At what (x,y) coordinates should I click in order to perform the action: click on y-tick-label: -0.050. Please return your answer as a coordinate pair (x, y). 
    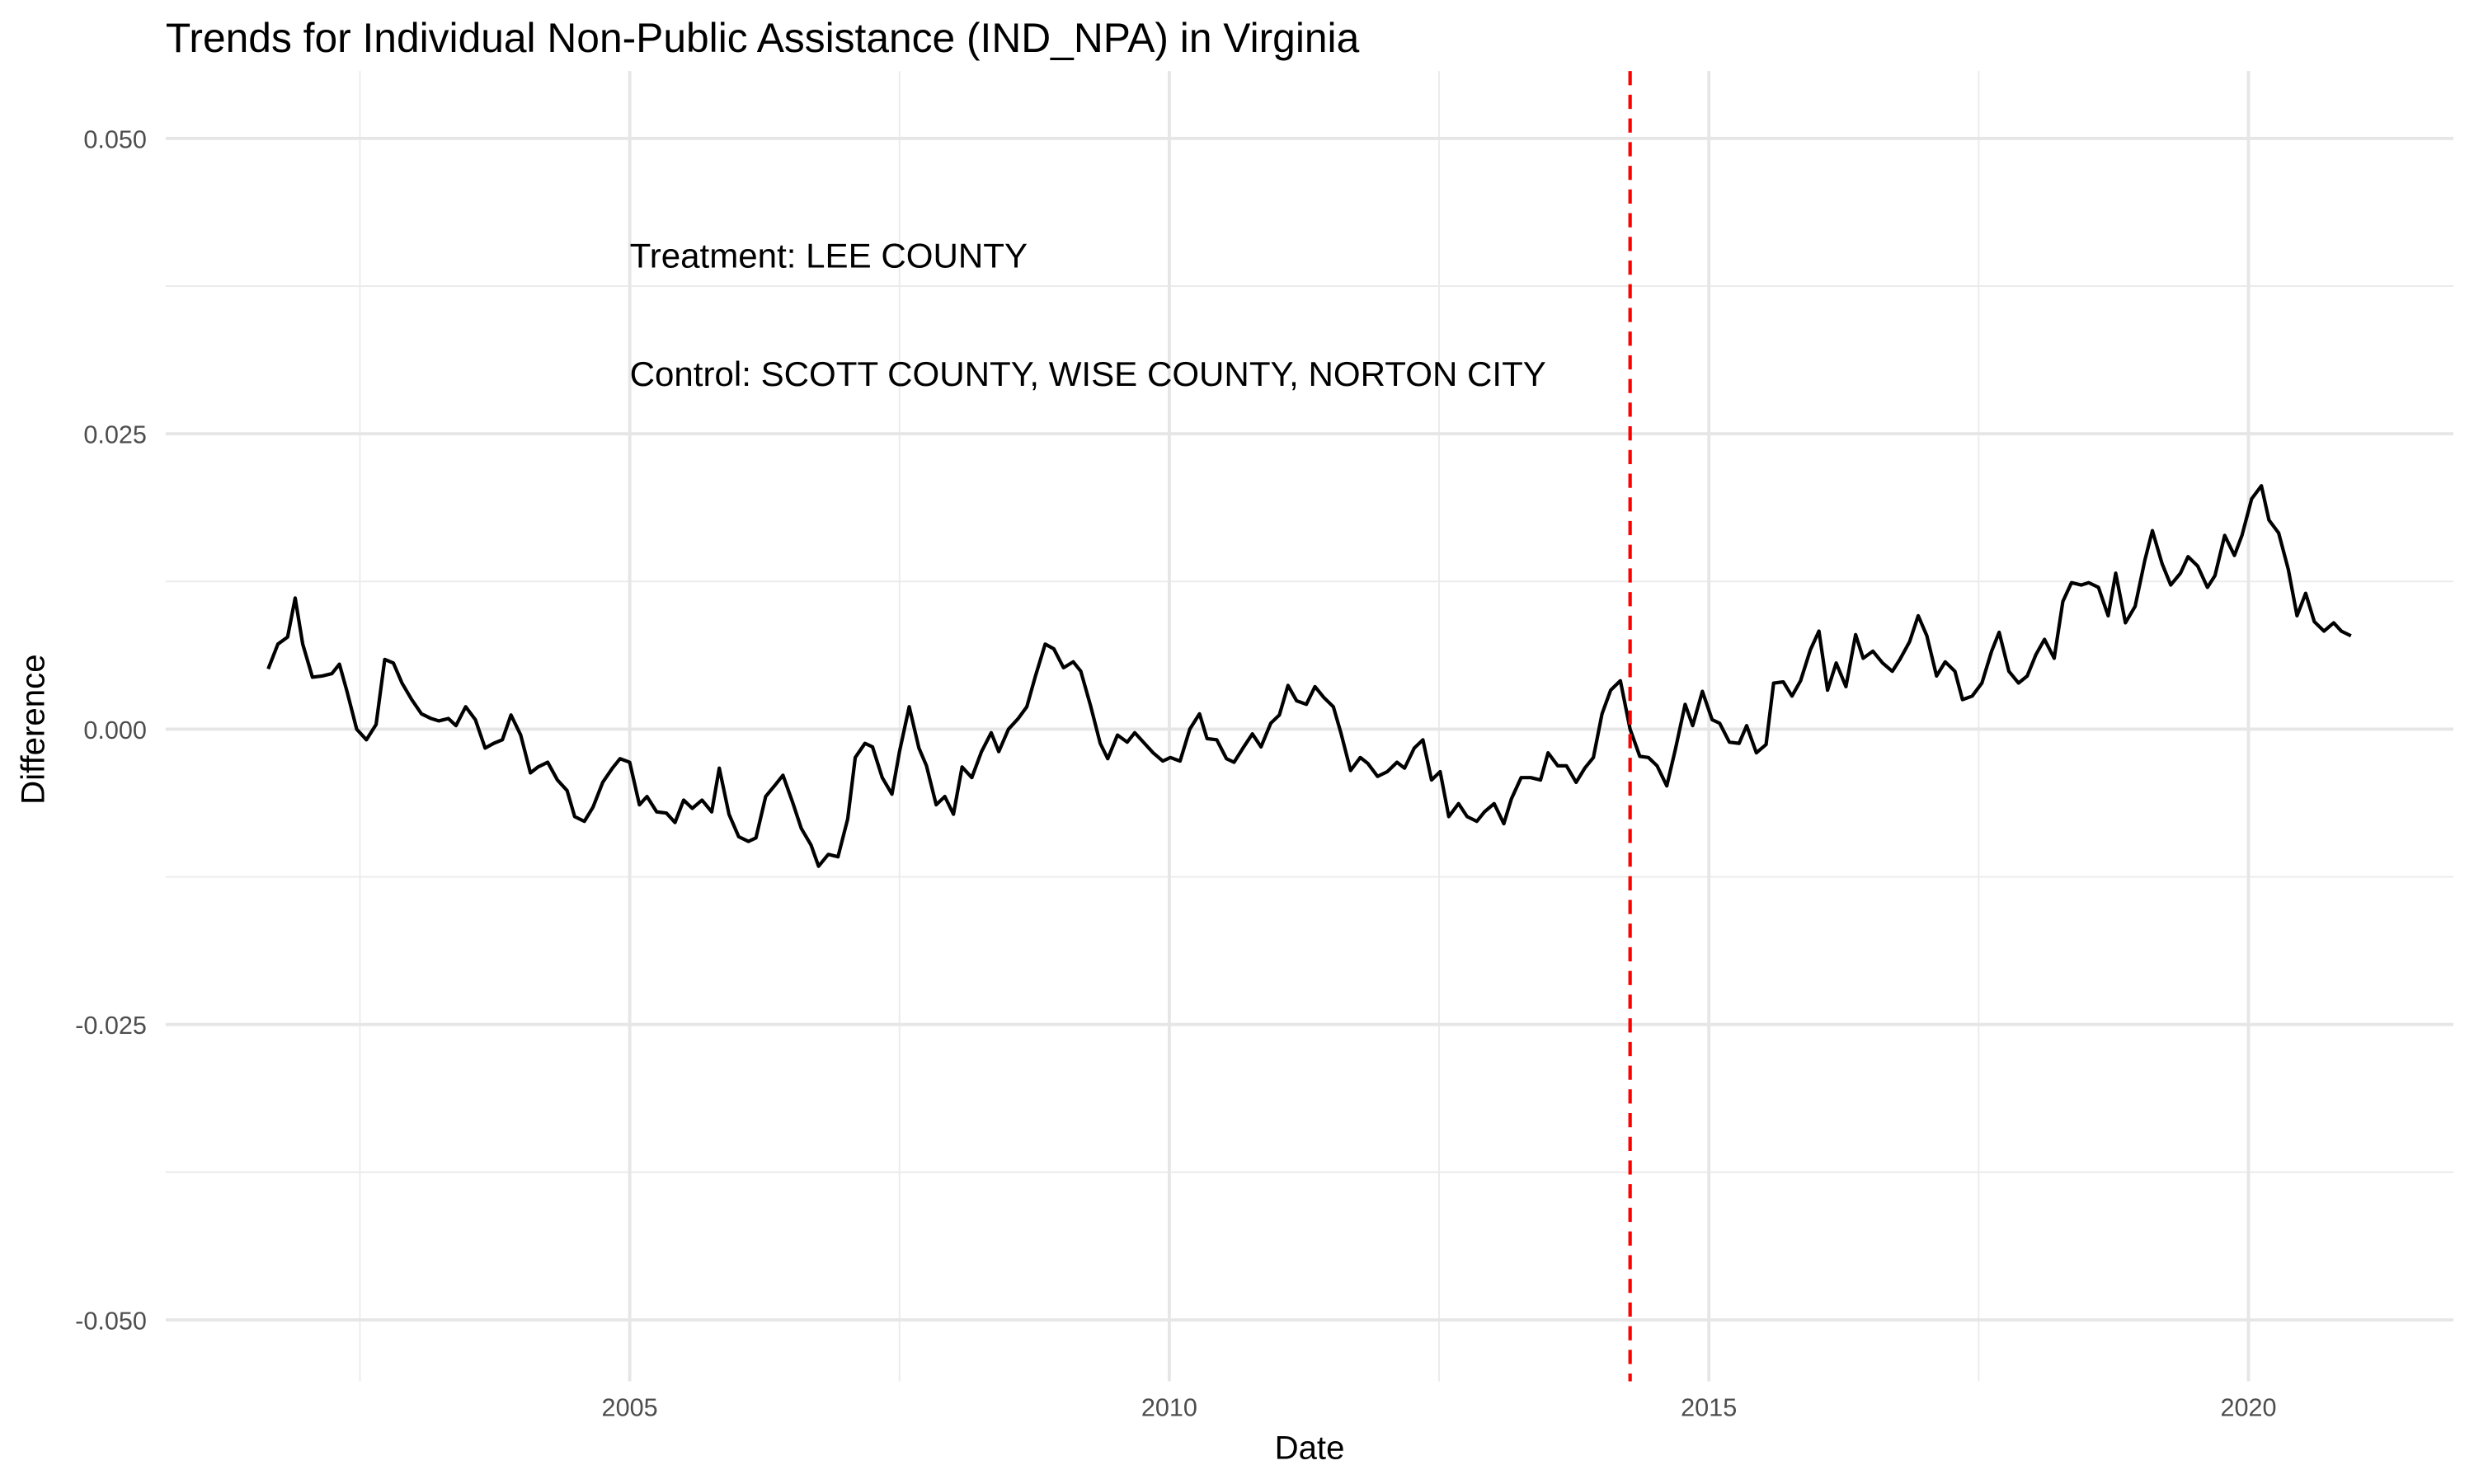
    Looking at the image, I should click on (111, 1321).